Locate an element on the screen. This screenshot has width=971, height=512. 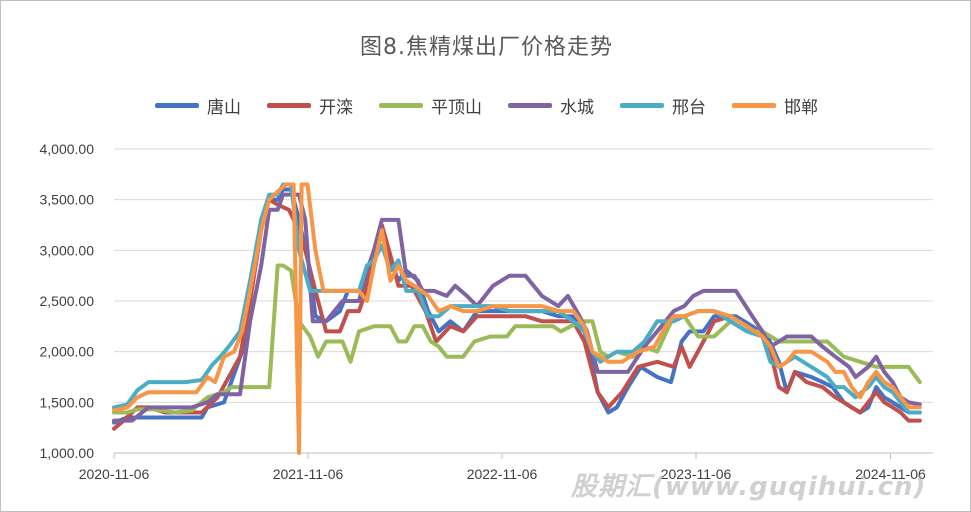
legend-item: 唐山 is located at coordinates (198, 105).